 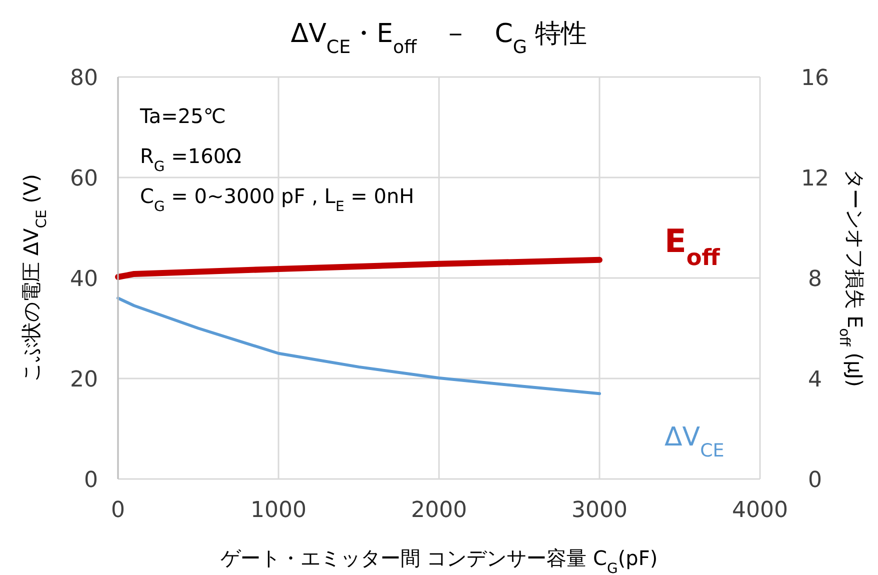 What do you see at coordinates (118, 510) in the screenshot?
I see `x-tick-label: 0` at bounding box center [118, 510].